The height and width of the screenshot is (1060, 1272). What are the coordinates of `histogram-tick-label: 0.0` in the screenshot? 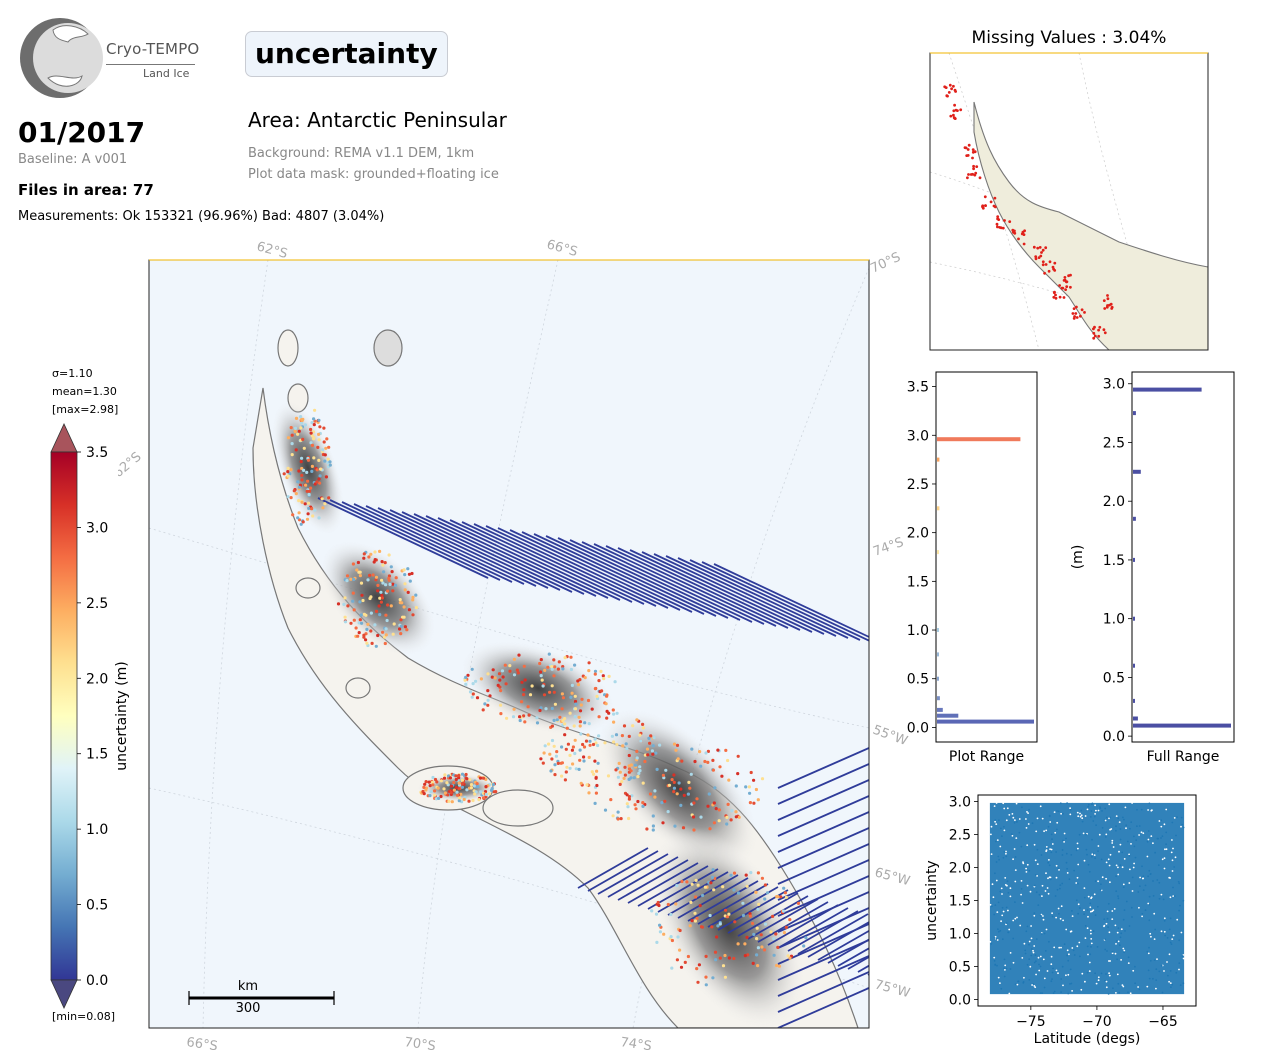 It's located at (918, 728).